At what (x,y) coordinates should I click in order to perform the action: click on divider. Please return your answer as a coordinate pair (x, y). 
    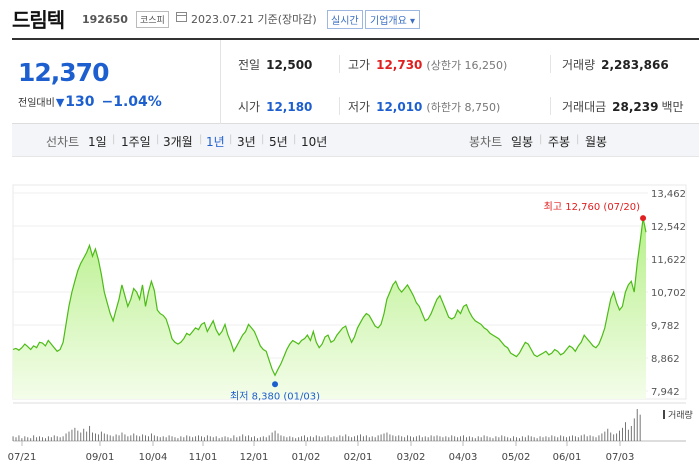
    Looking at the image, I should click on (550, 106).